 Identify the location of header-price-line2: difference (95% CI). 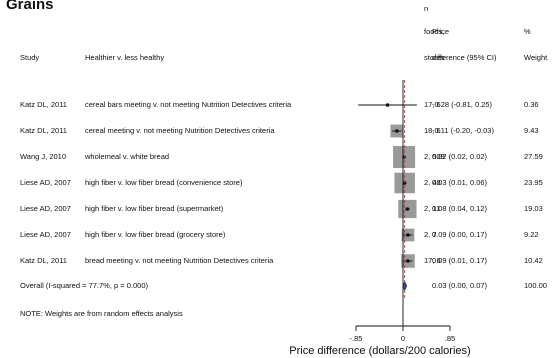
(464, 57).